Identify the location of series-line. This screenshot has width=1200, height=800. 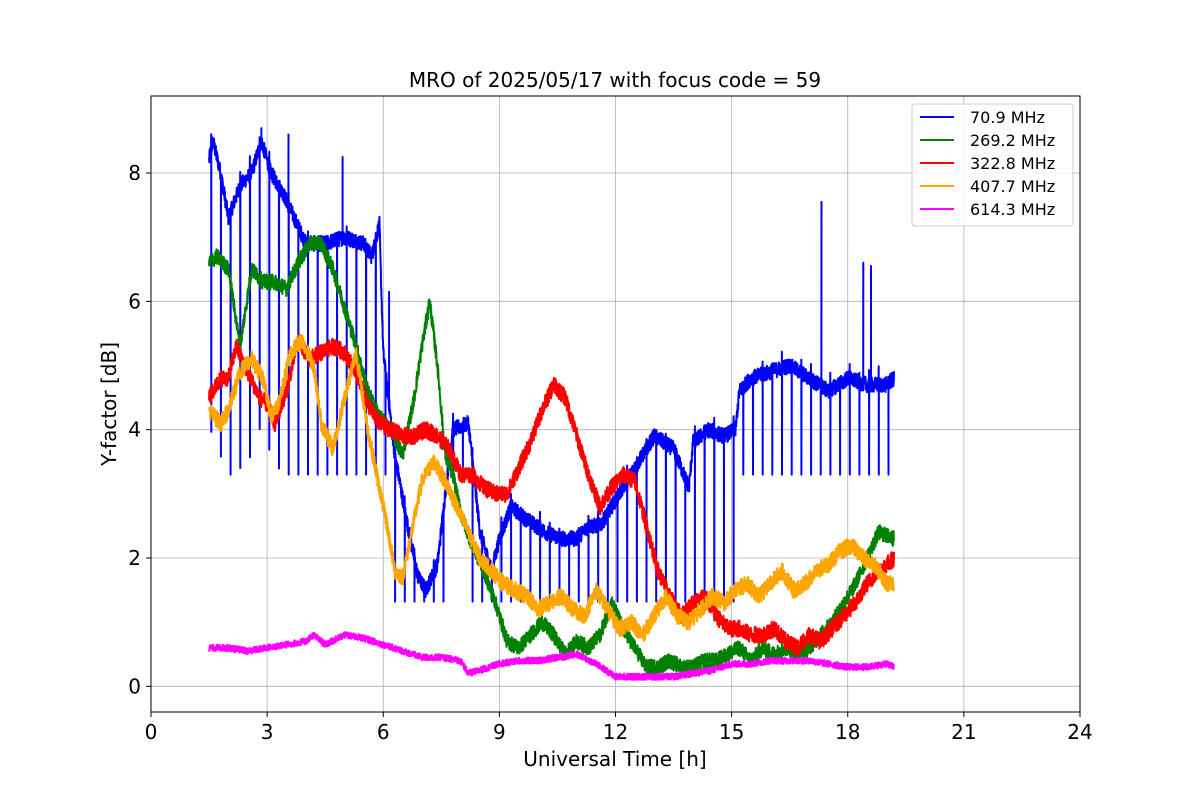
(551, 656).